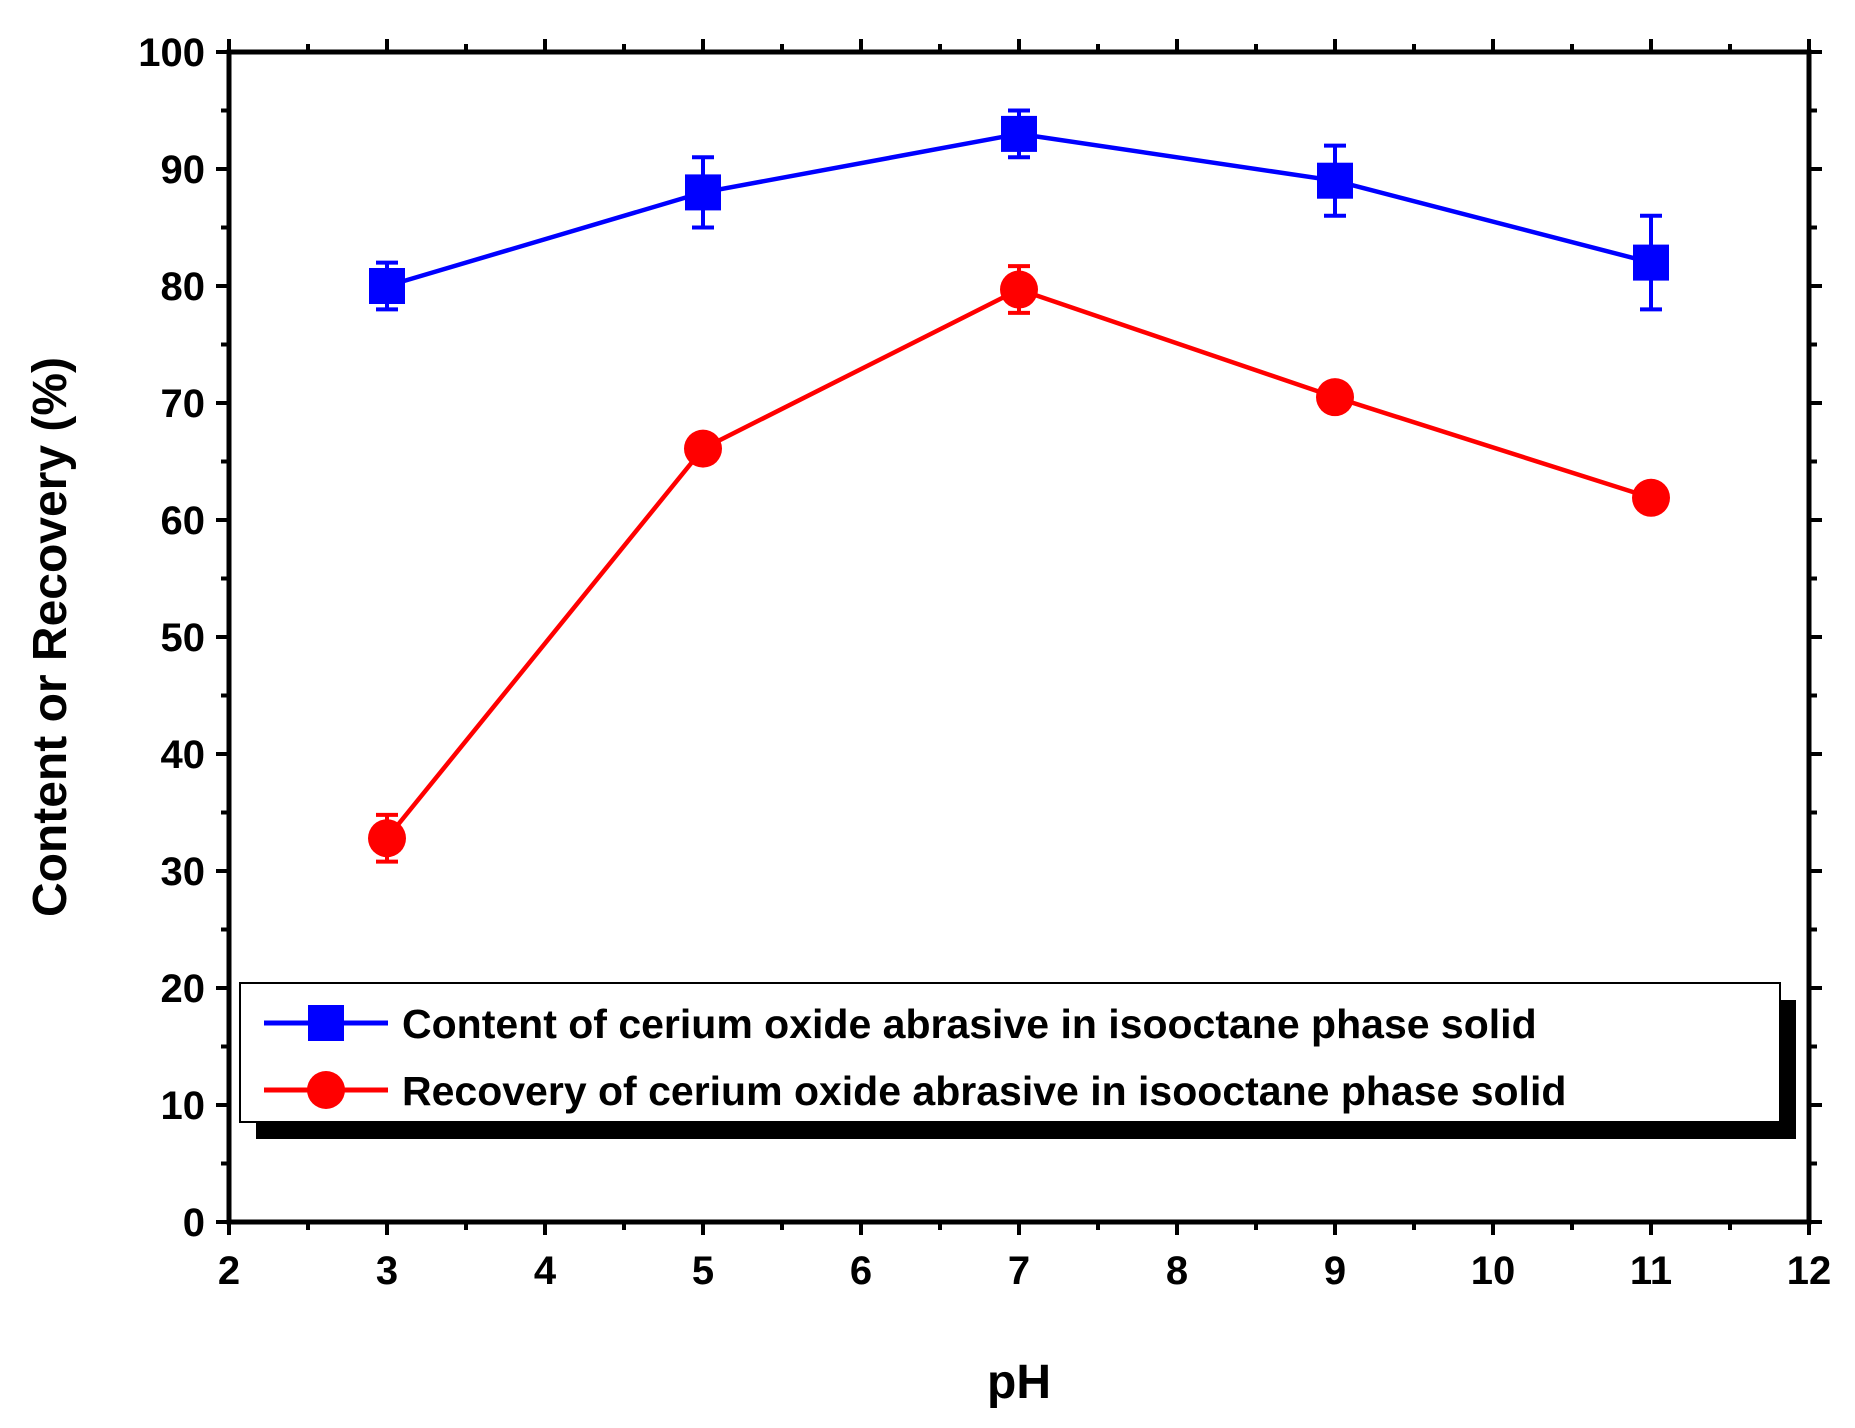 The image size is (1855, 1428). I want to click on y-tick-label: 10, so click(183, 1106).